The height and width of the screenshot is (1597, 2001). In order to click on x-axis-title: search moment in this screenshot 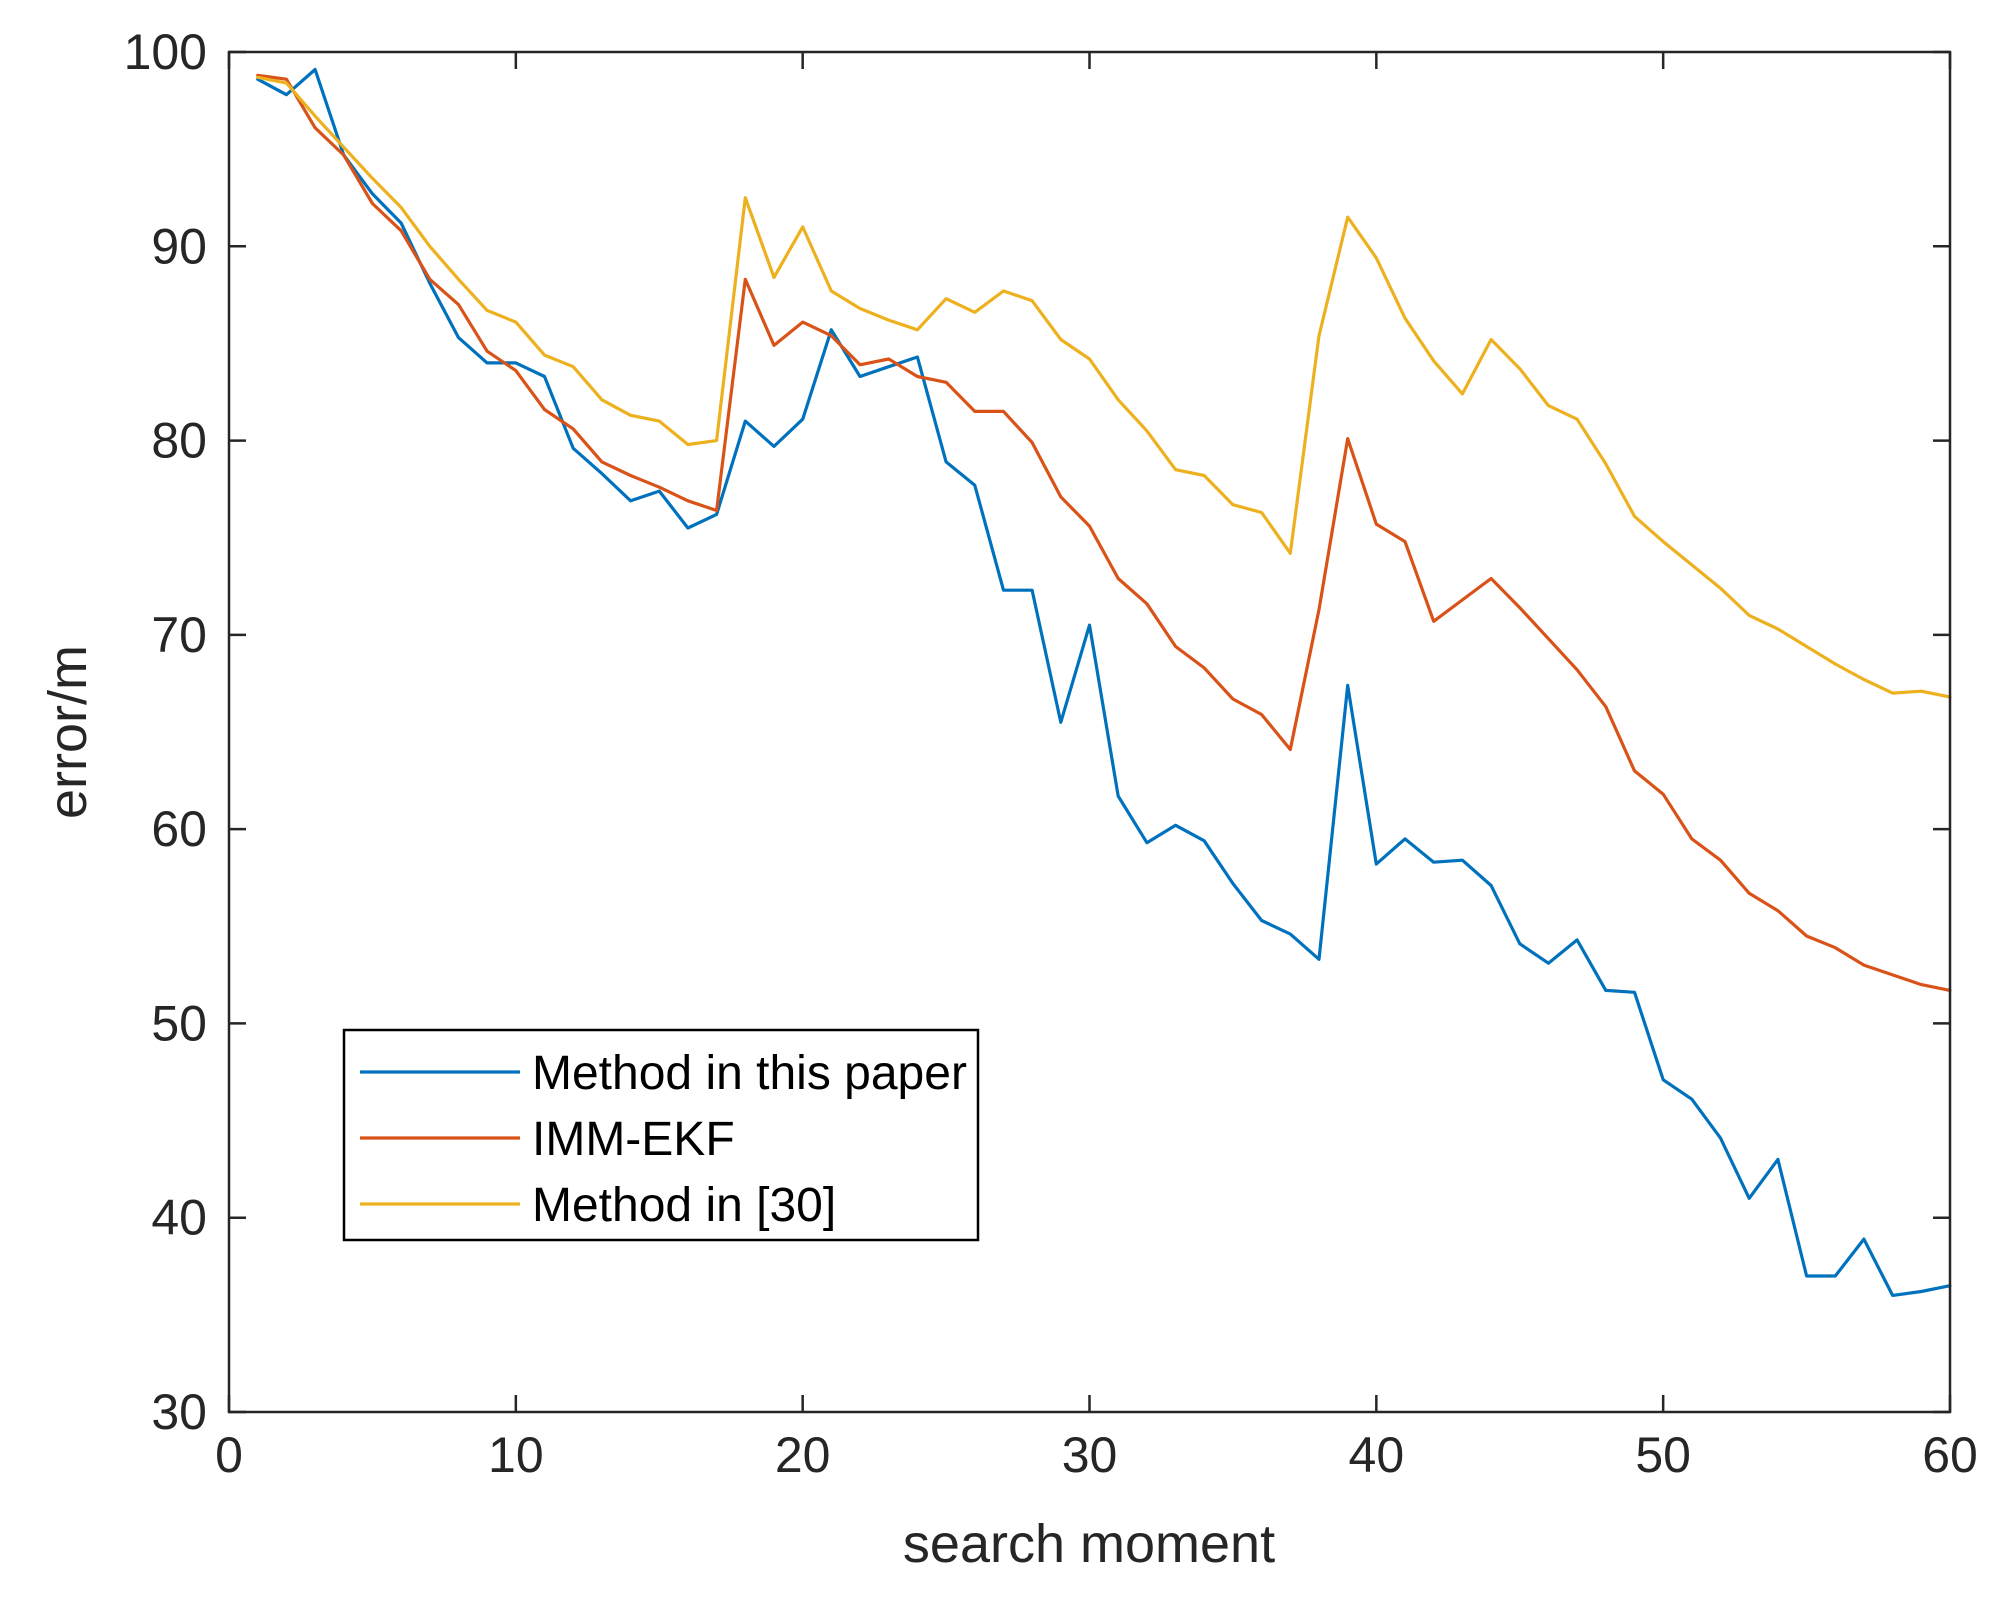, I will do `click(1089, 1544)`.